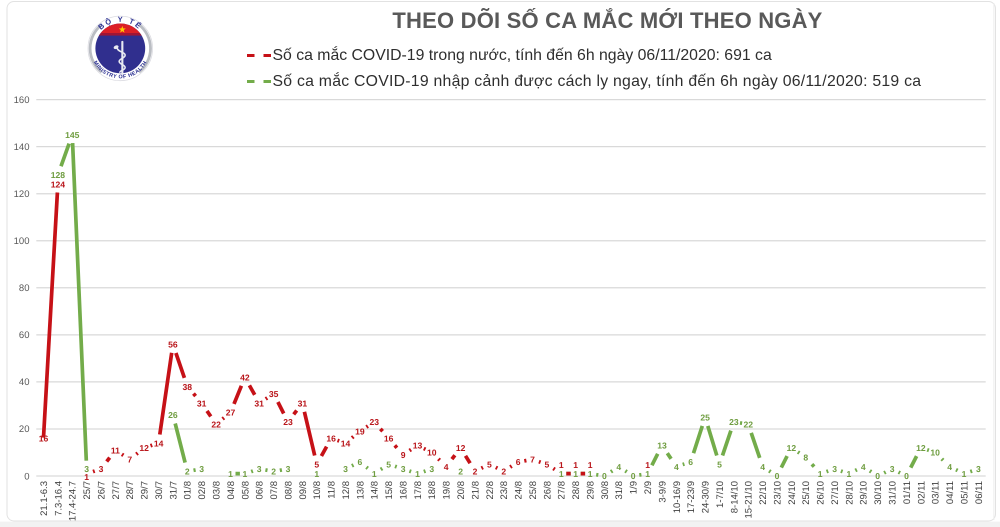 This screenshot has height=527, width=1000. Describe the element at coordinates (519, 490) in the screenshot. I see `svg-text: 24/8` at that location.